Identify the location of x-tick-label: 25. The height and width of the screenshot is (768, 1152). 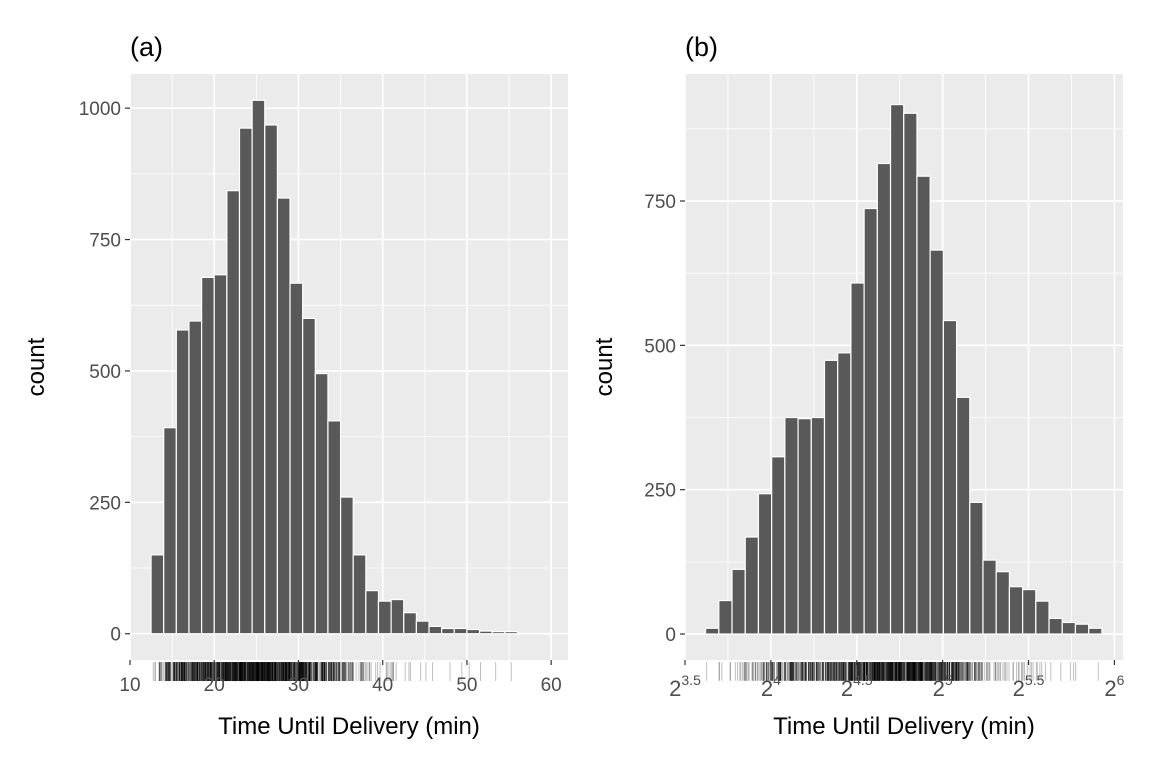
(943, 686).